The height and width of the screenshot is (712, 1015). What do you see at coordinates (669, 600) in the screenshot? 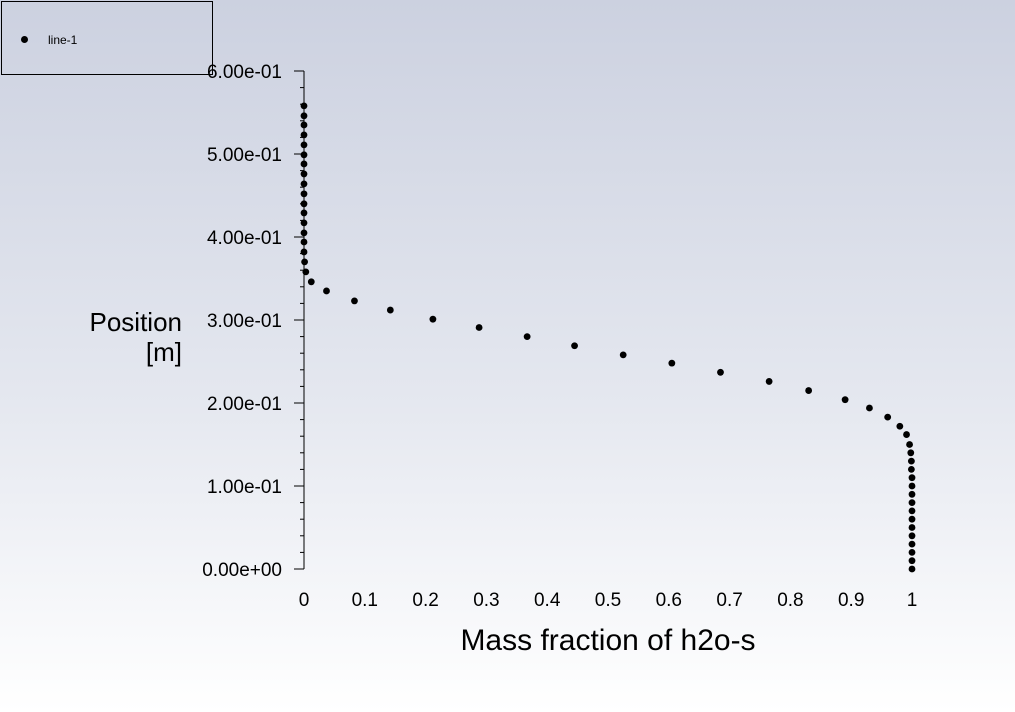
I see `x-tick-label: 0.6` at bounding box center [669, 600].